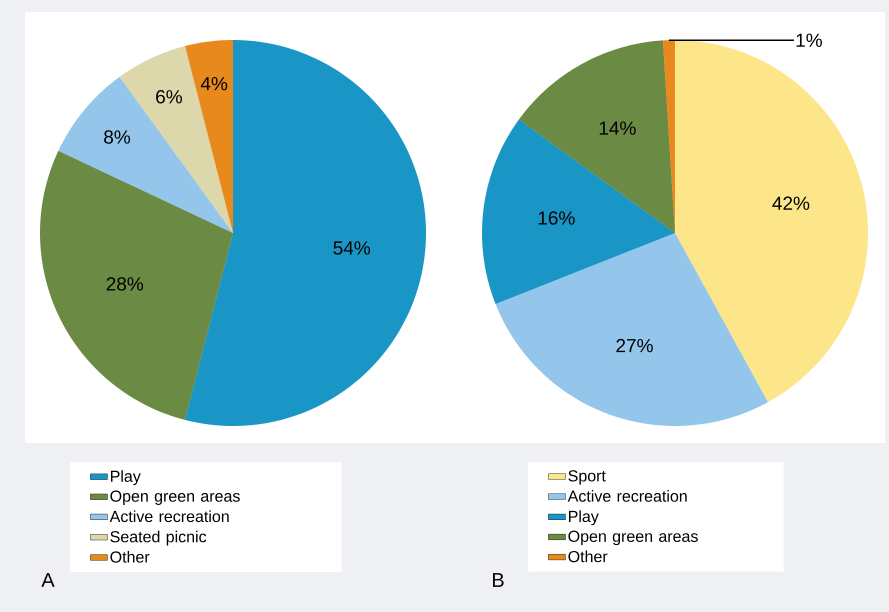  What do you see at coordinates (791, 203) in the screenshot?
I see `data-label: 42%` at bounding box center [791, 203].